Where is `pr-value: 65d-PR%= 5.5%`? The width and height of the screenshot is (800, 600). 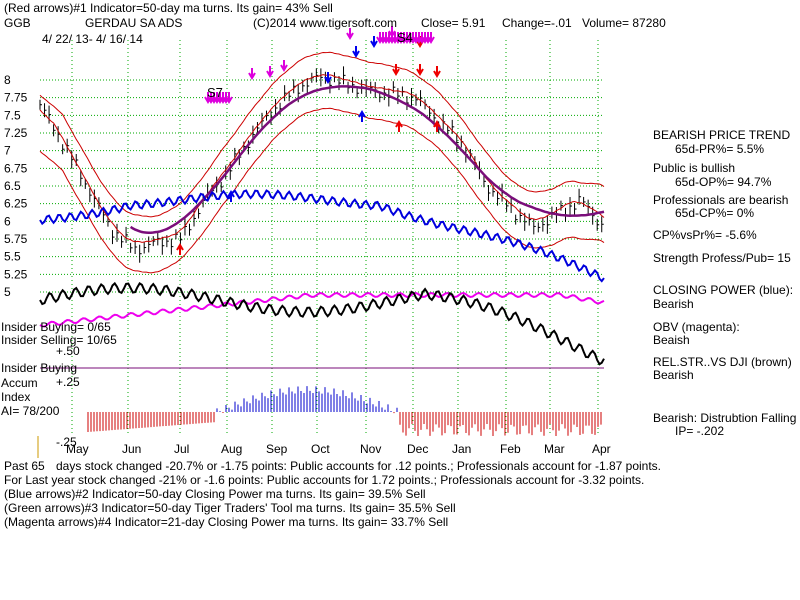 pr-value: 65d-PR%= 5.5% is located at coordinates (720, 149).